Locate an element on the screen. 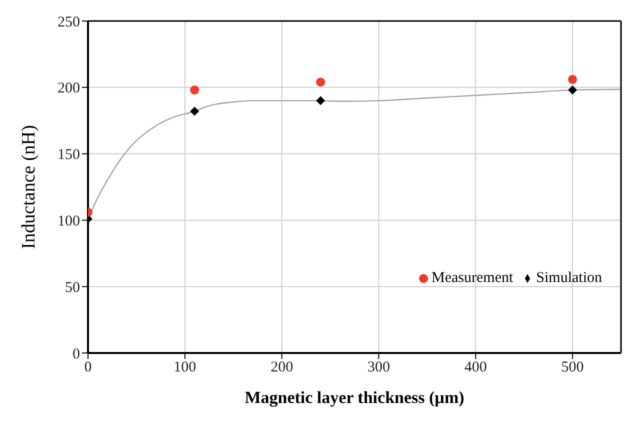  x-tick-label: 0 is located at coordinates (88, 368).